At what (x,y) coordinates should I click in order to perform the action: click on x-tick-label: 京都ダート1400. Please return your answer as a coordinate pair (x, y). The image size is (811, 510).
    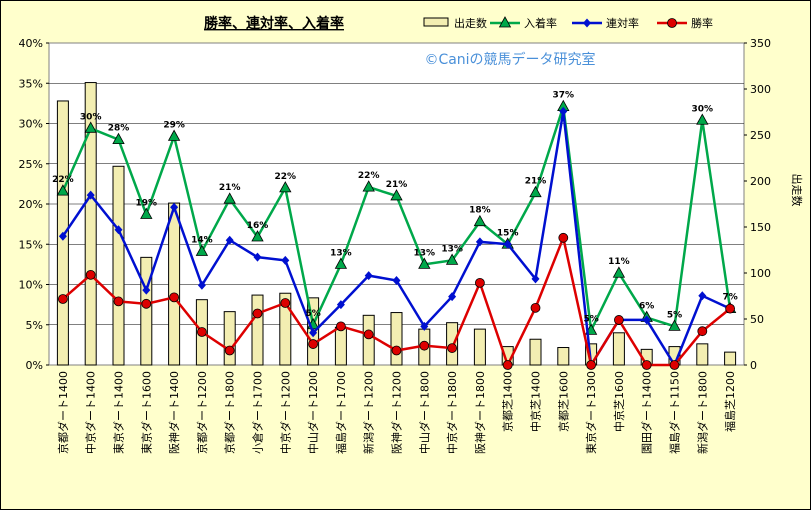
    Looking at the image, I should click on (63, 412).